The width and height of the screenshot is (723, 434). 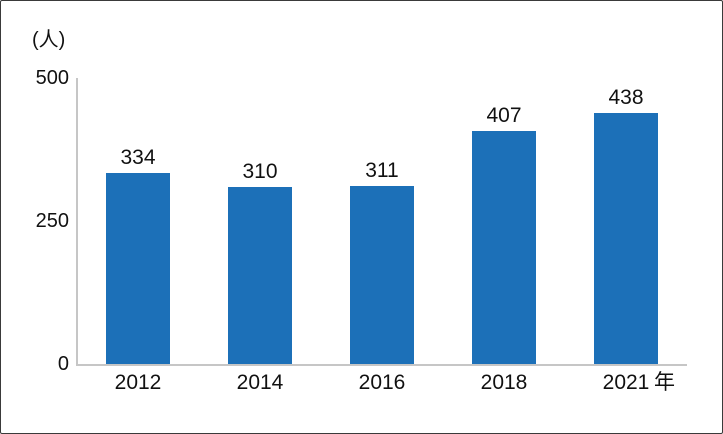 What do you see at coordinates (52, 221) in the screenshot?
I see `y-axis-tick-label: 250` at bounding box center [52, 221].